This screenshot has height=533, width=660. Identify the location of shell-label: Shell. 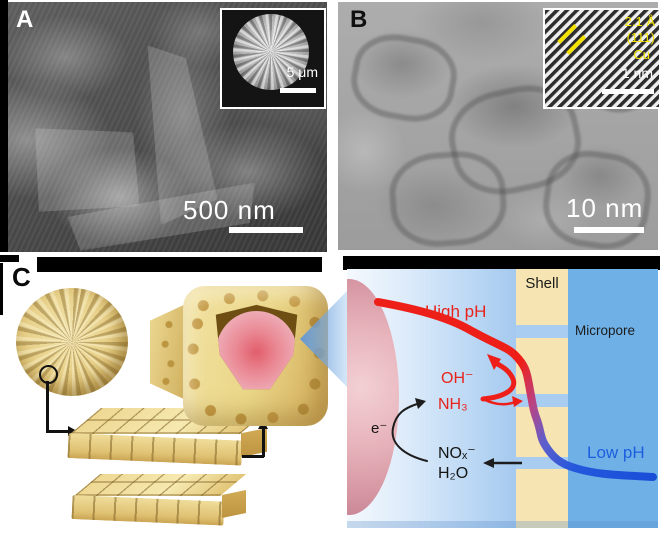
(542, 283).